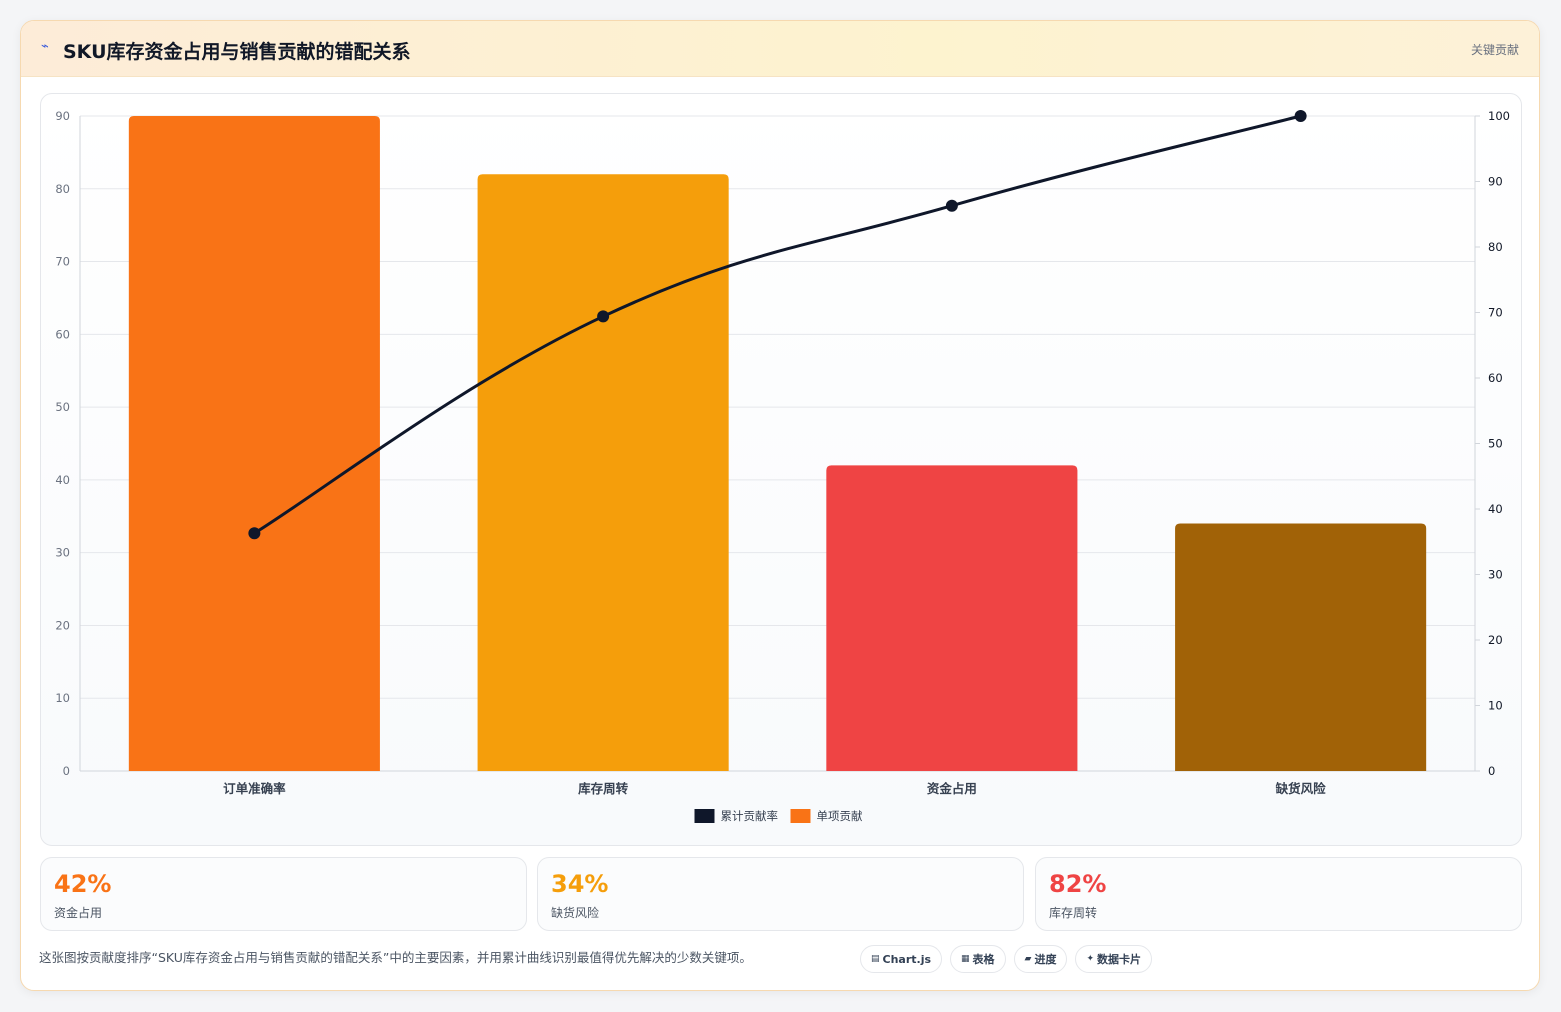  I want to click on tag-progress: ▰ 进度, so click(1040, 959).